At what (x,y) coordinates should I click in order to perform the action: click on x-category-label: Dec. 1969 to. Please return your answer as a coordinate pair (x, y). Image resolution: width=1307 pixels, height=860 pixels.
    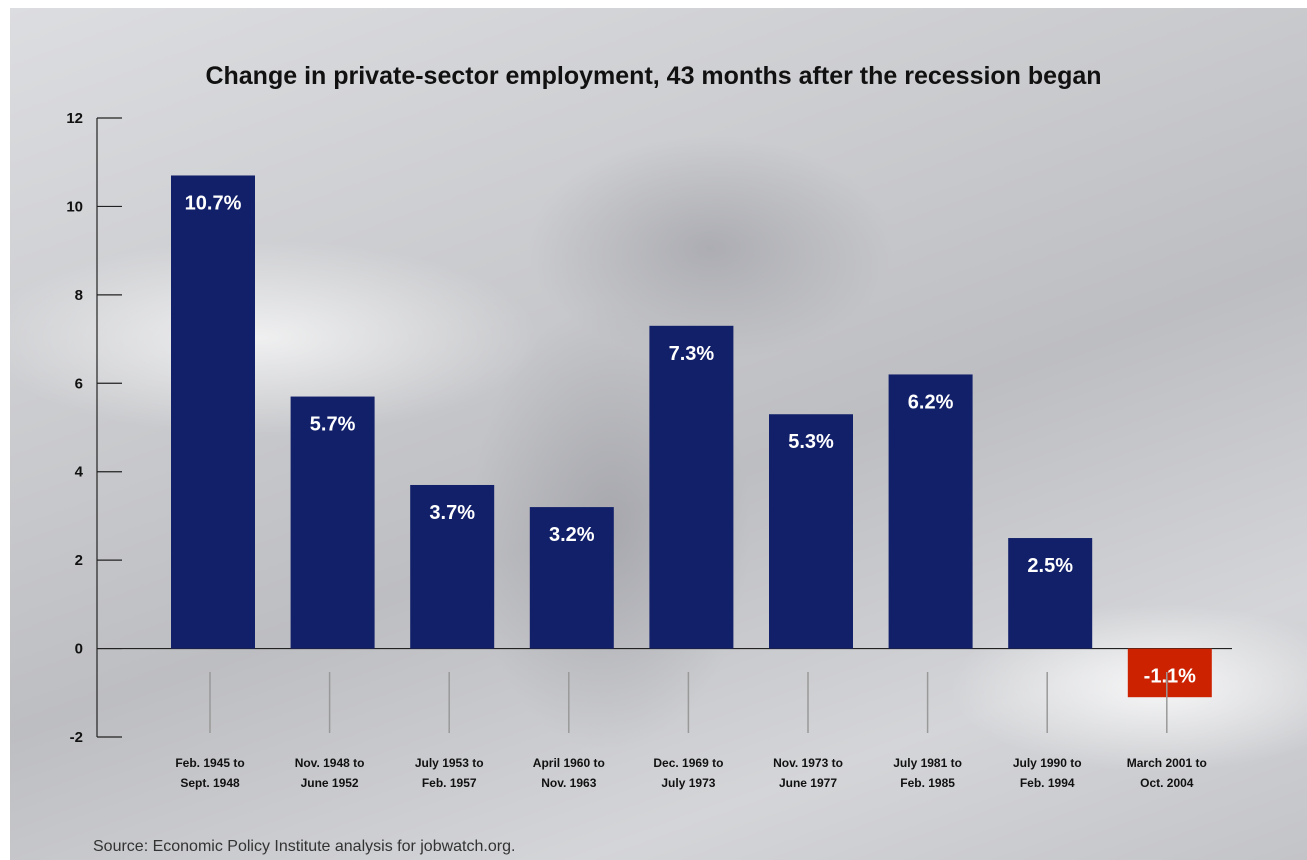
    Looking at the image, I should click on (688, 763).